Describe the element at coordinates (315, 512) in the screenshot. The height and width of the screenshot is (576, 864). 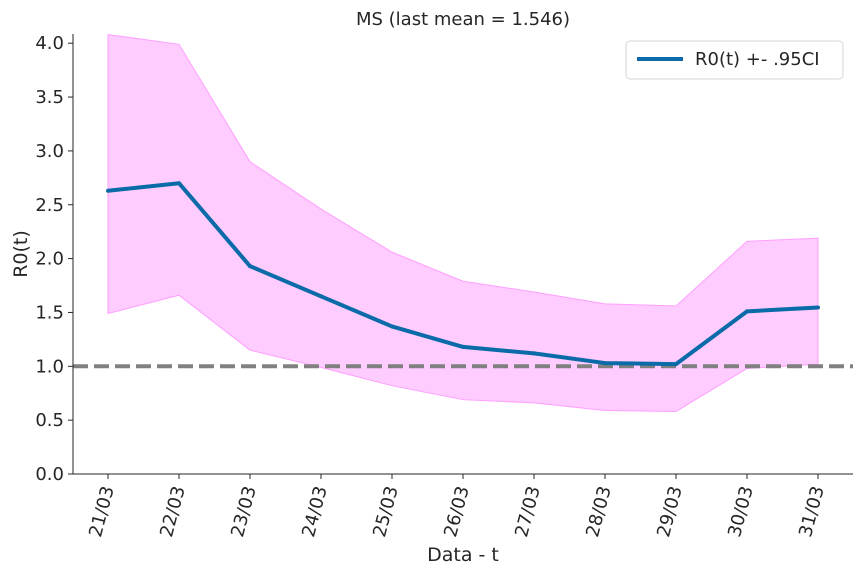
I see `x-tick-label: 24/03` at that location.